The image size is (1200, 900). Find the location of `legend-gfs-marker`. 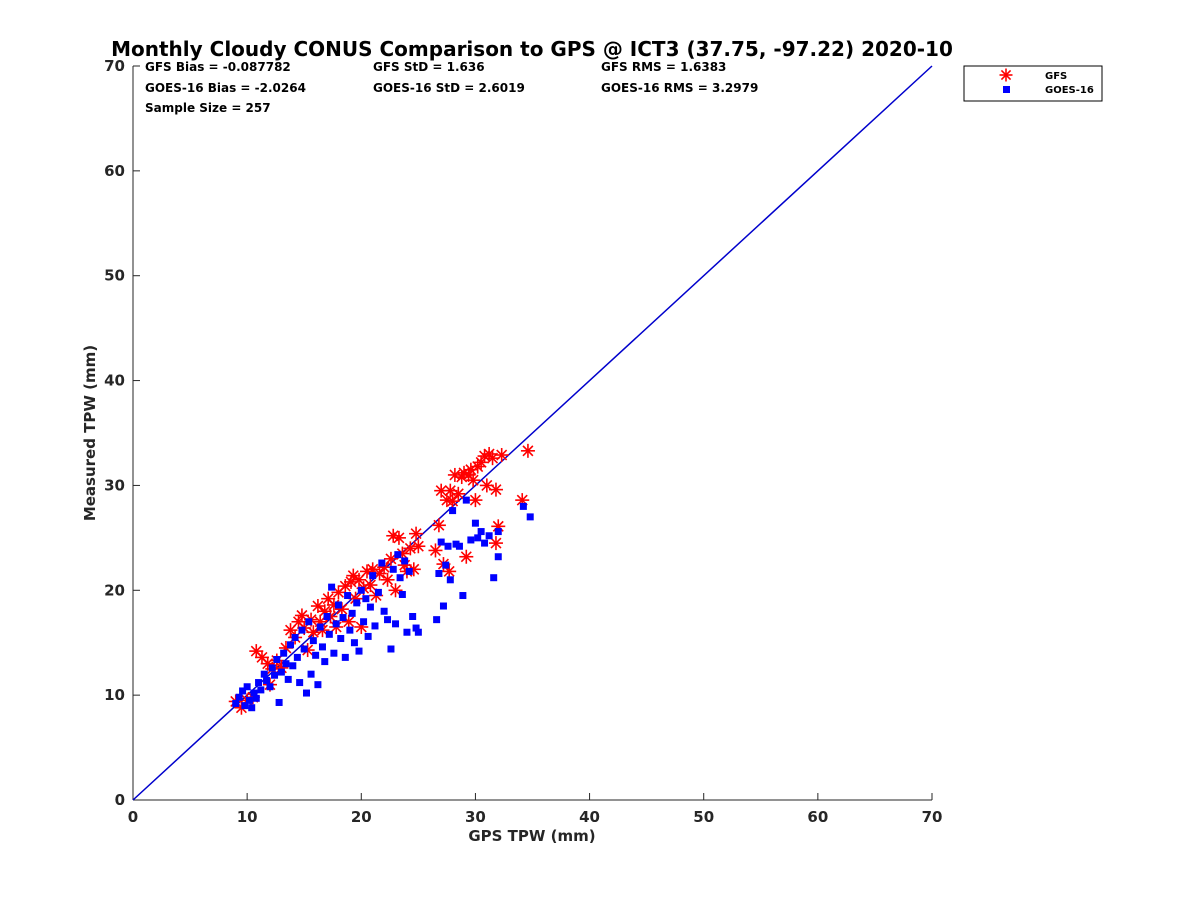

legend-gfs-marker is located at coordinates (1006, 75).